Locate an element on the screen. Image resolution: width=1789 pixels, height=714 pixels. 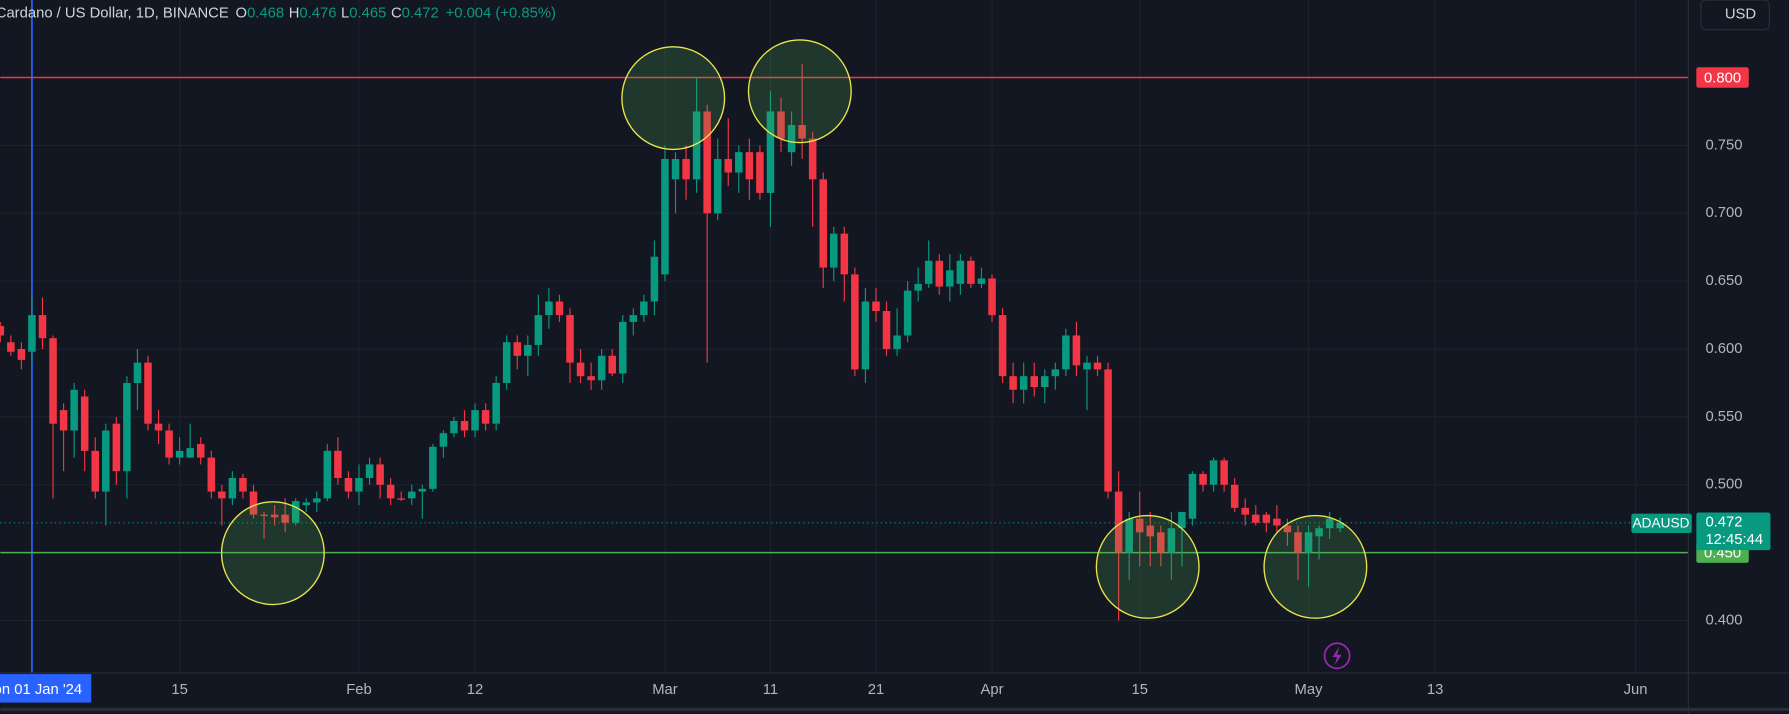
legend-key: O is located at coordinates (242, 14).